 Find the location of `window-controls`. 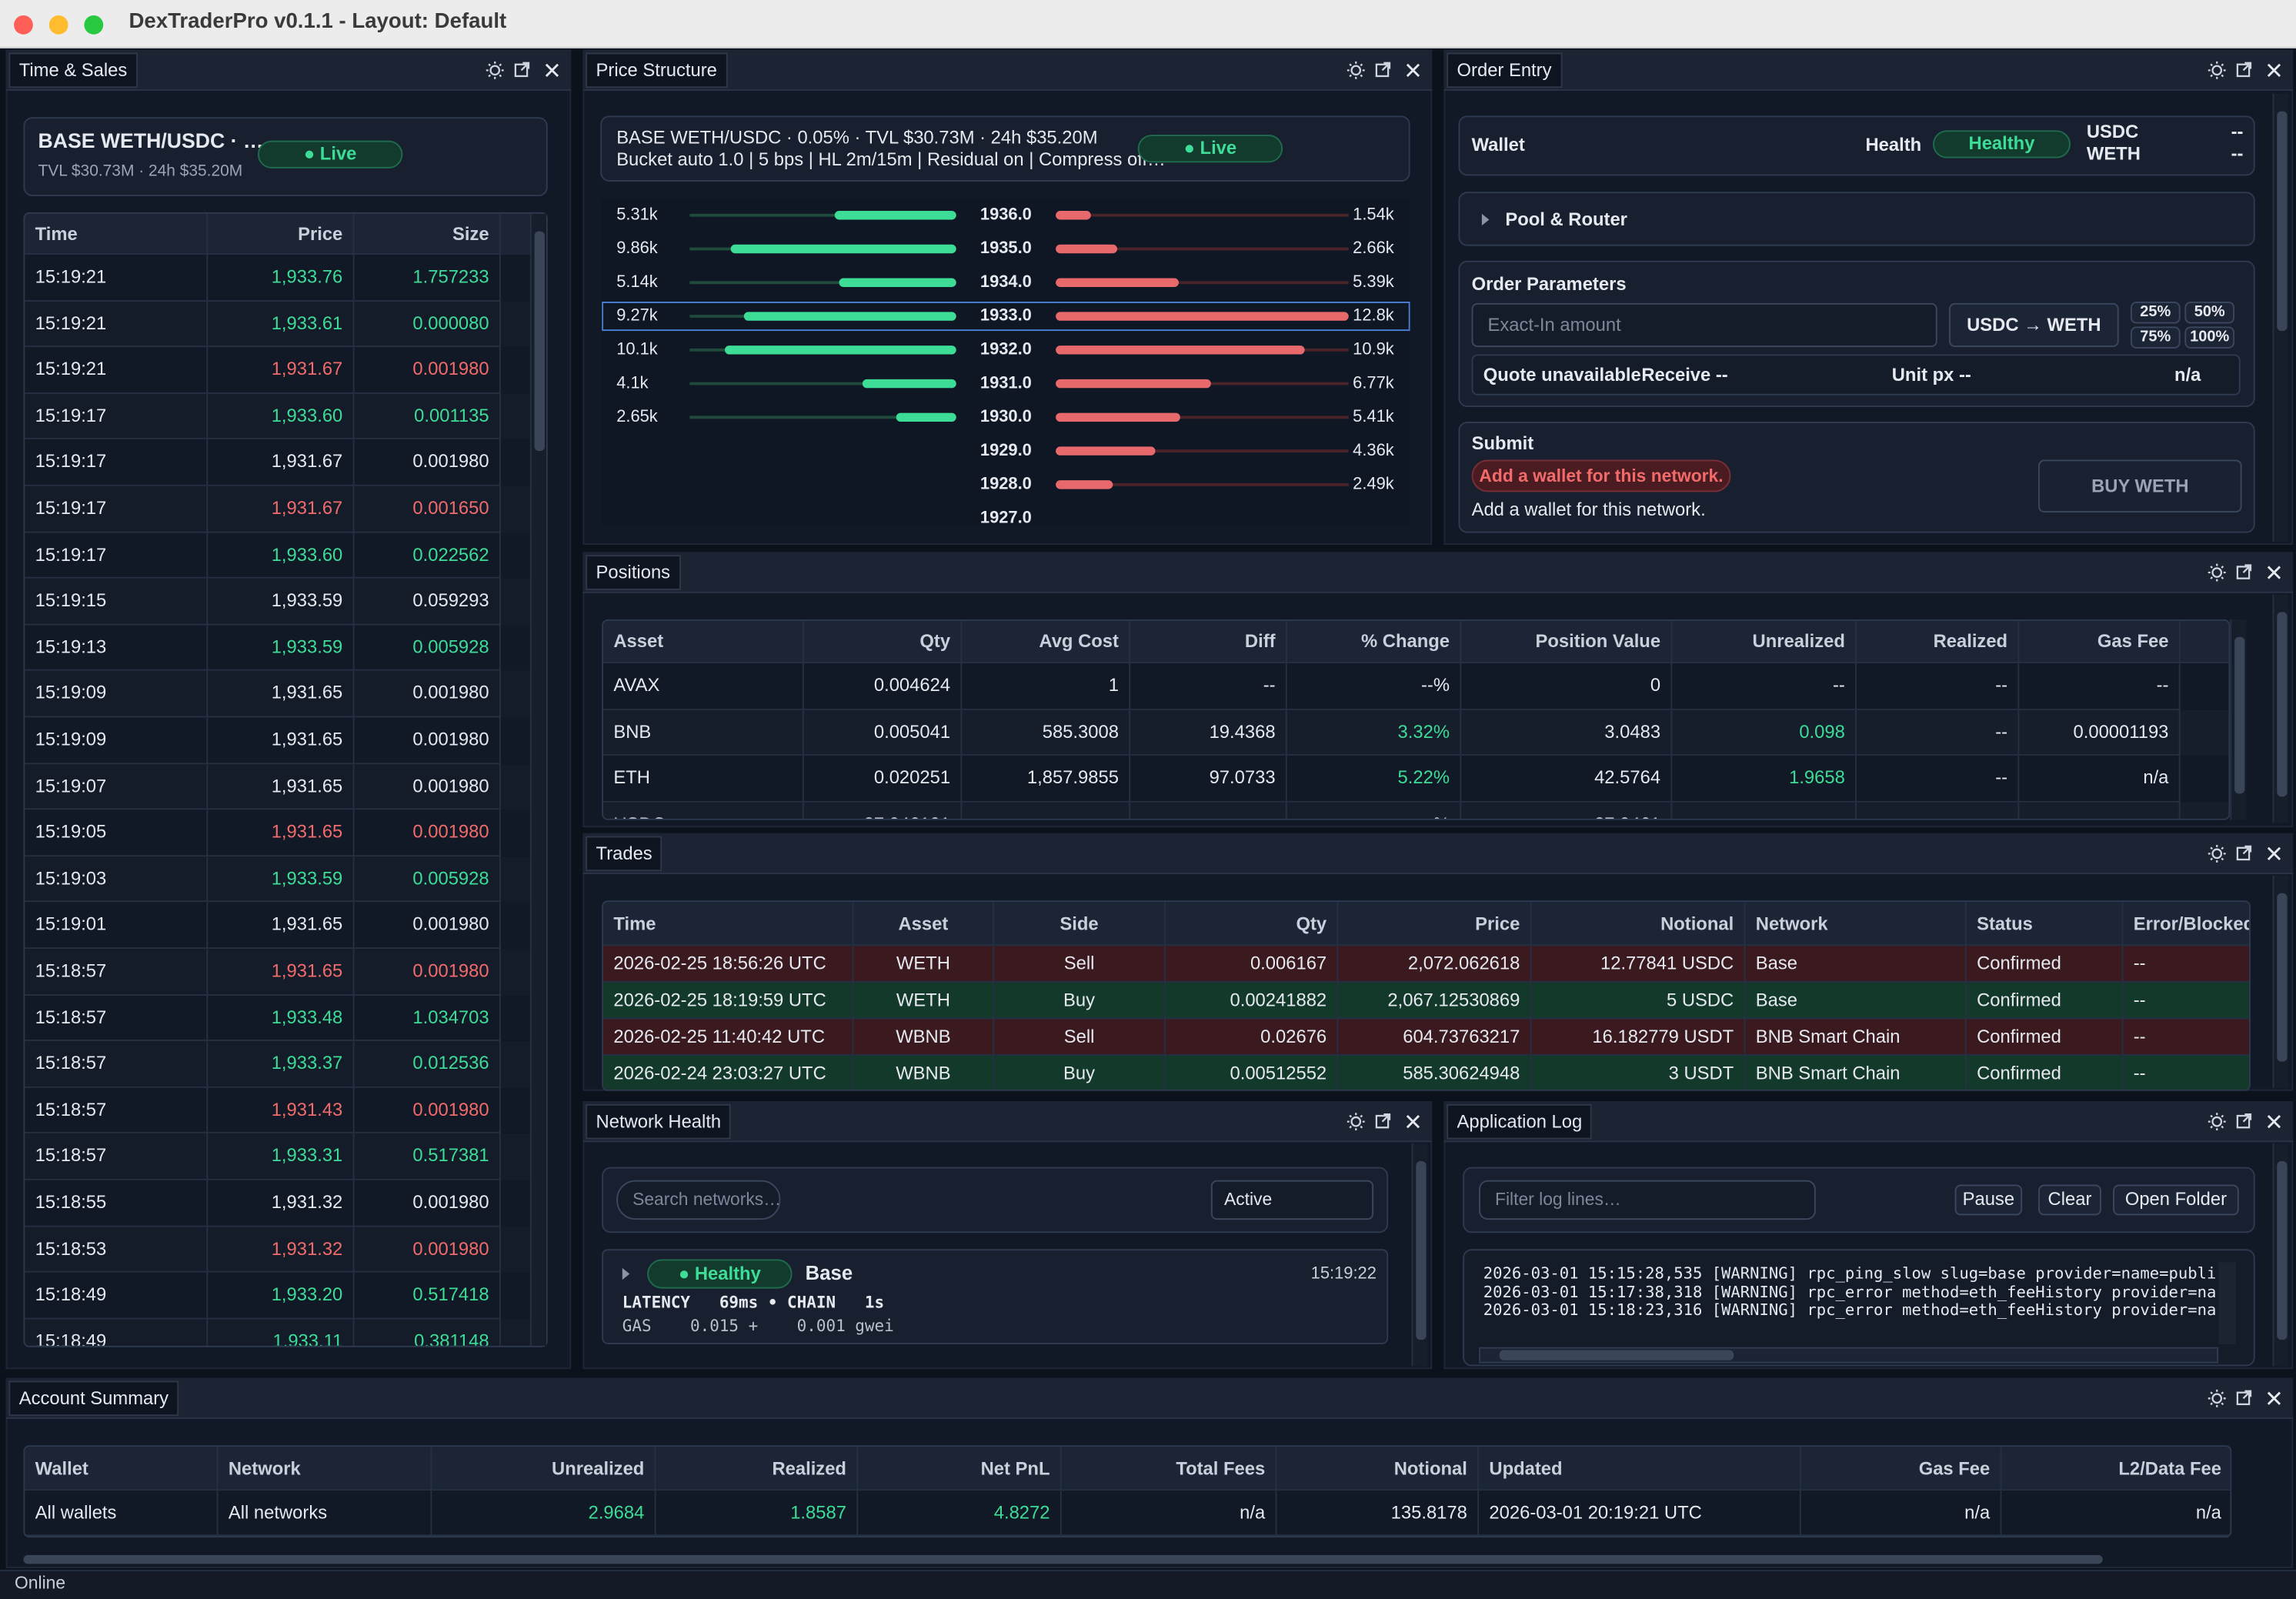

window-controls is located at coordinates (58, 24).